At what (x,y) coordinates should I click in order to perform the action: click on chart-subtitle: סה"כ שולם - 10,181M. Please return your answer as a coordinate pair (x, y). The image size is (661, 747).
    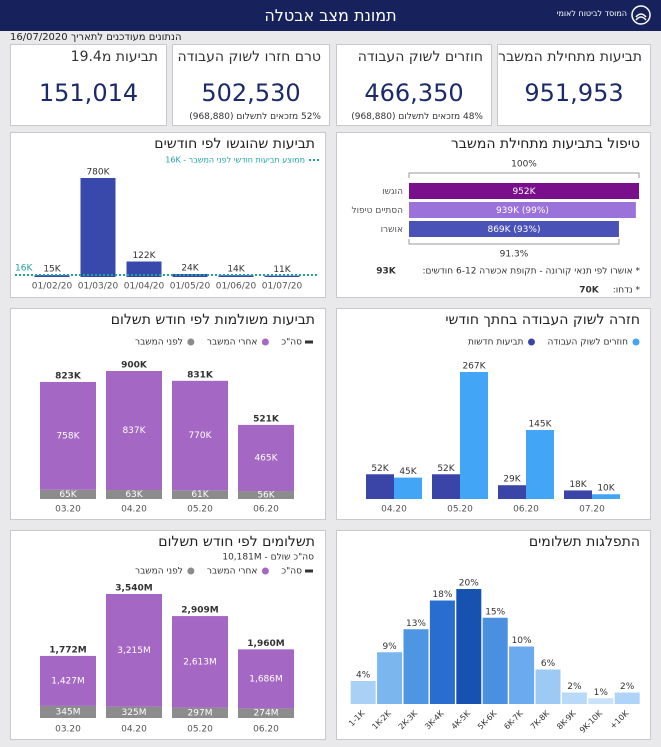
    Looking at the image, I should click on (268, 558).